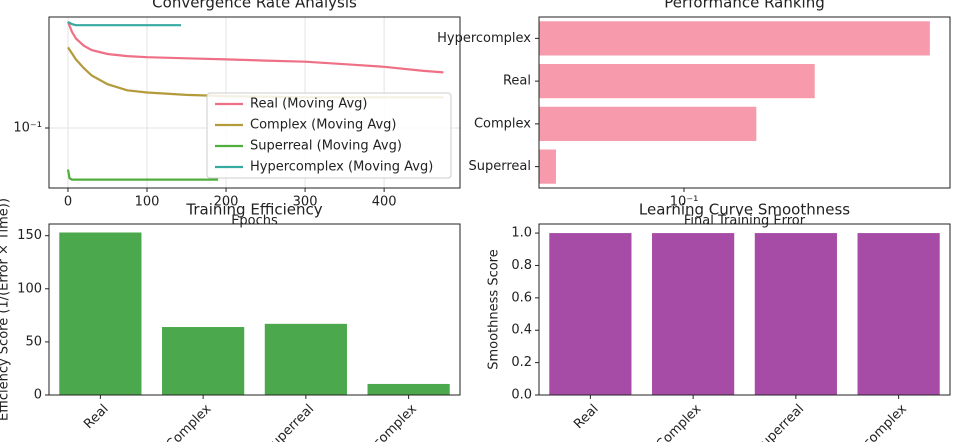  What do you see at coordinates (502, 123) in the screenshot?
I see `y-tick-label: Complex` at bounding box center [502, 123].